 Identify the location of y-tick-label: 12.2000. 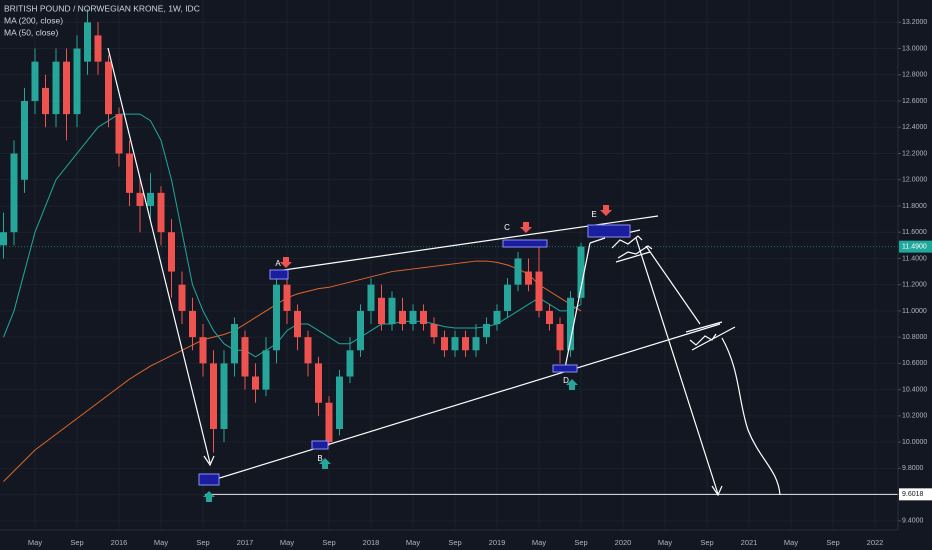
(914, 153).